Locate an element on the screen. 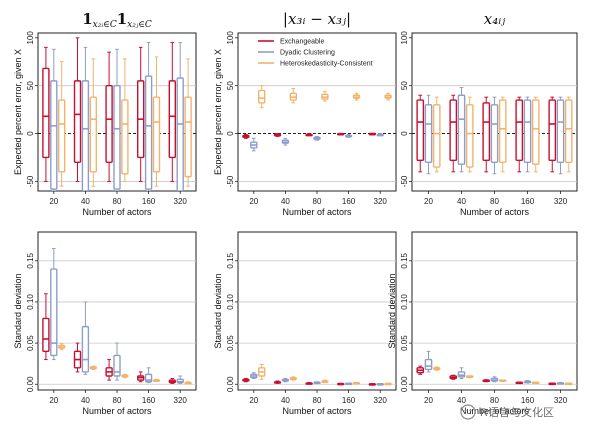 This screenshot has width=609, height=435. panel-title-text: x₄ᵢⱼ is located at coordinates (494, 19).